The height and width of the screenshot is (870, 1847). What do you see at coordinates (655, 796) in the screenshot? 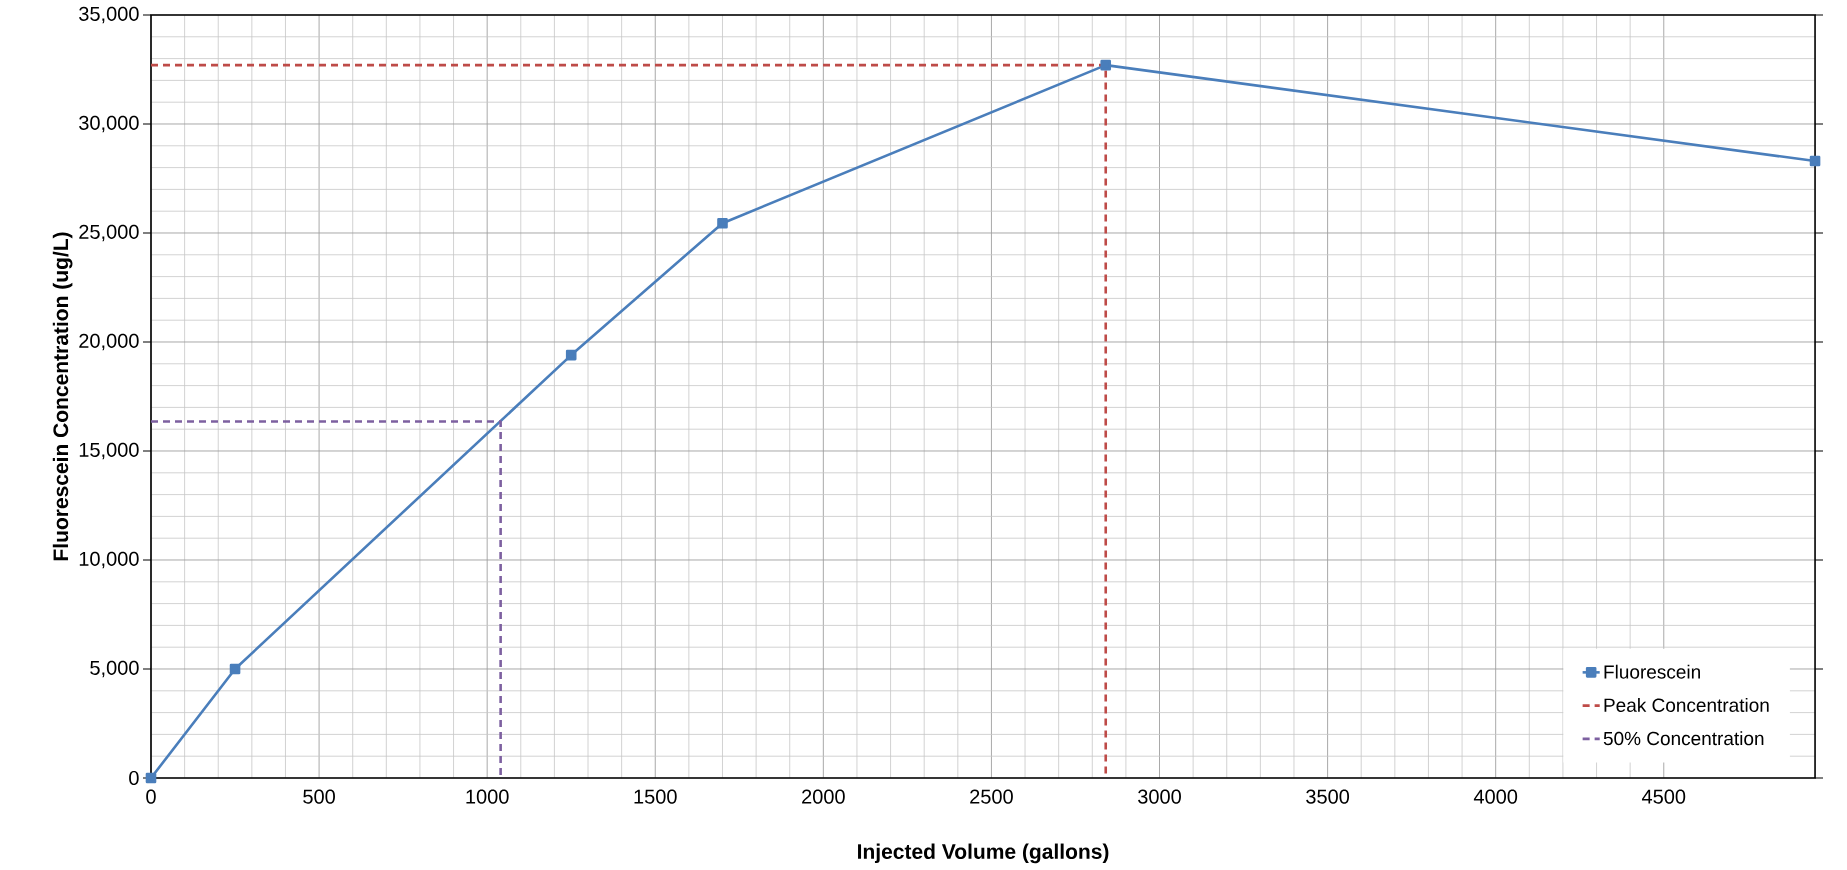
I see `x-tick-label: 1500` at bounding box center [655, 796].